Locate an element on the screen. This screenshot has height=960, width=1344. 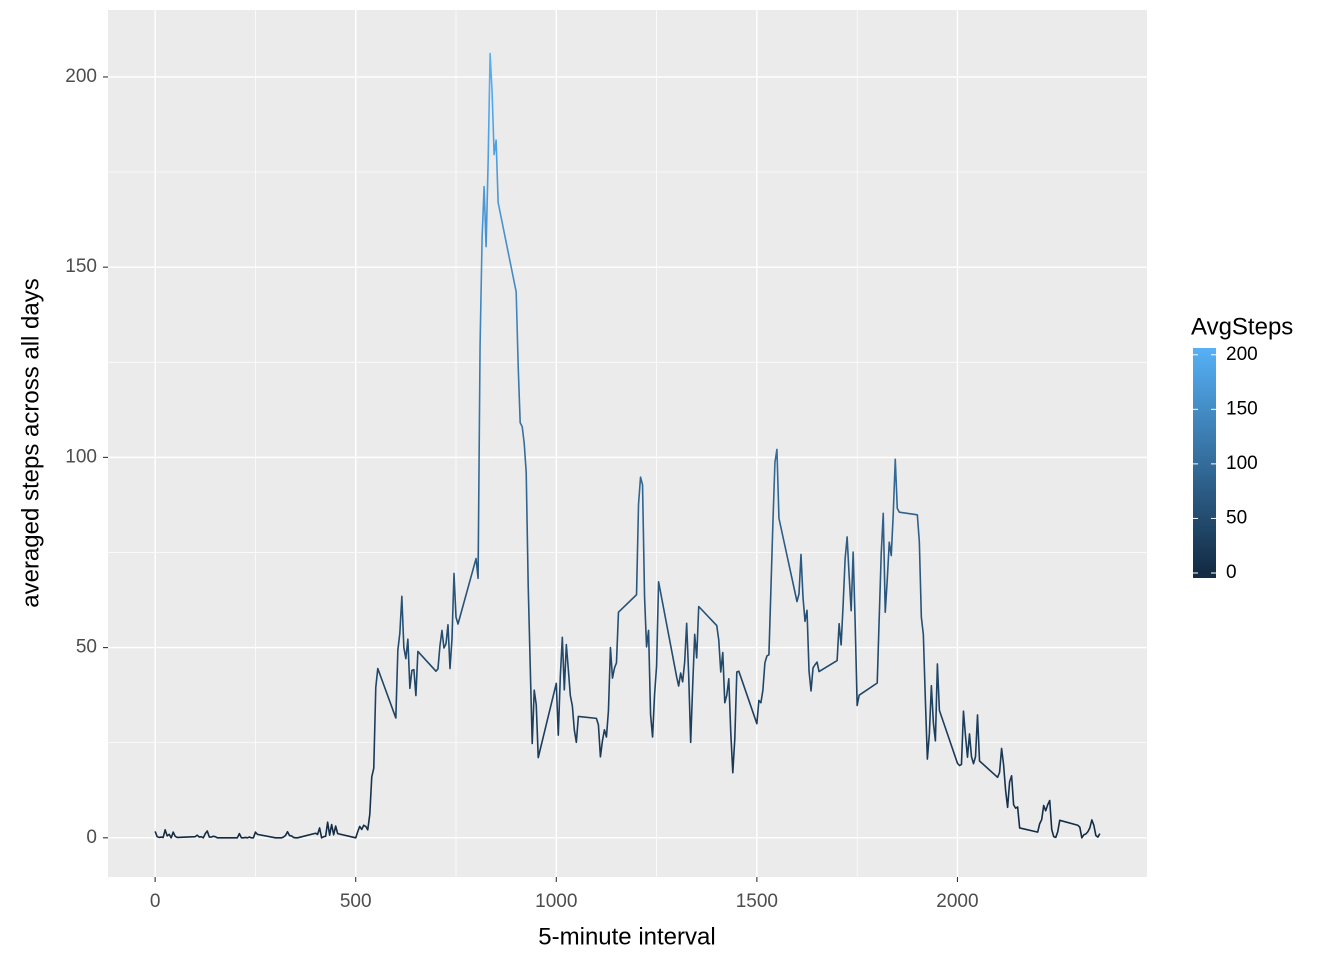
colorbar-label: 100 is located at coordinates (1242, 463).